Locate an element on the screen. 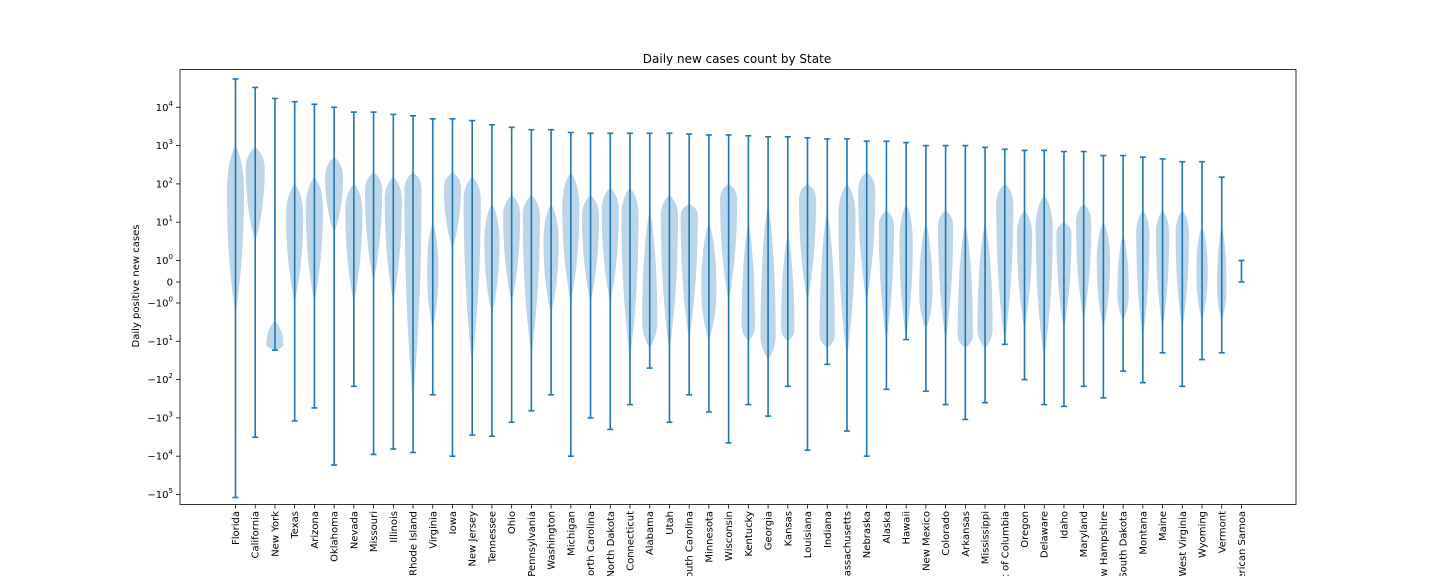  y-tick-label: 10⁴ is located at coordinates (165, 107).